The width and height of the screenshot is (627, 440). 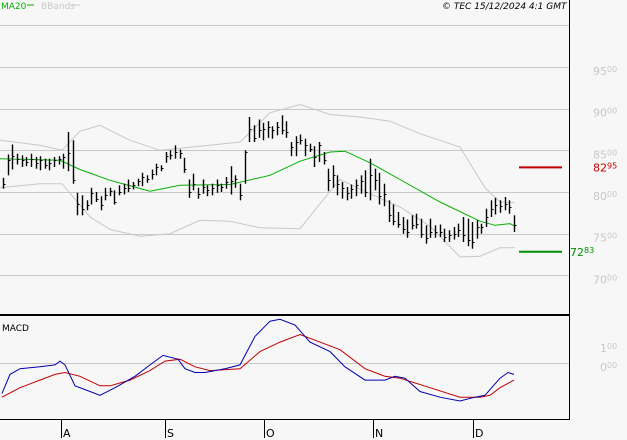 What do you see at coordinates (15, 329) in the screenshot?
I see `macd-title: MACD` at bounding box center [15, 329].